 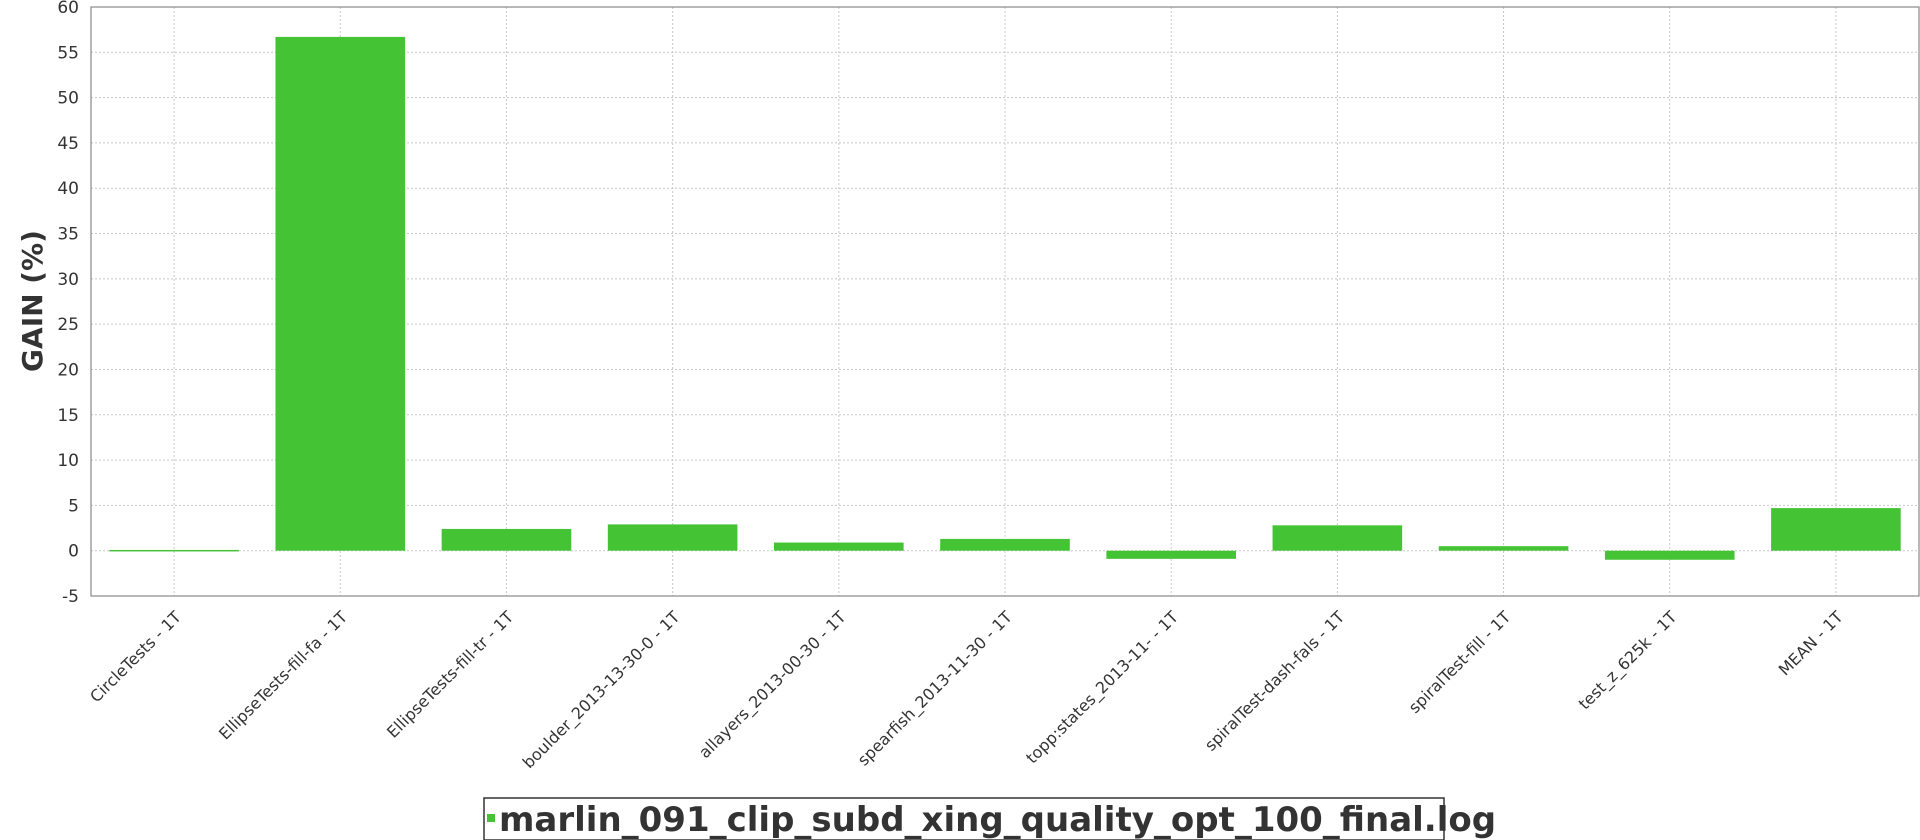 What do you see at coordinates (1102, 687) in the screenshot?
I see `x-tick-label-6: topp:states_2013-11- - 1T` at bounding box center [1102, 687].